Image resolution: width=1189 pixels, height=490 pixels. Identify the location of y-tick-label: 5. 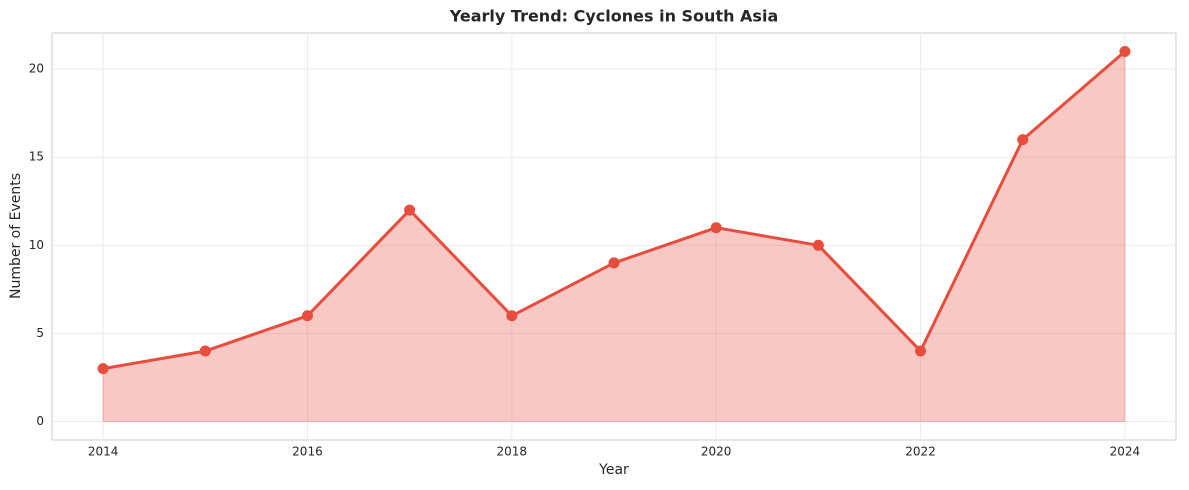
(40, 333).